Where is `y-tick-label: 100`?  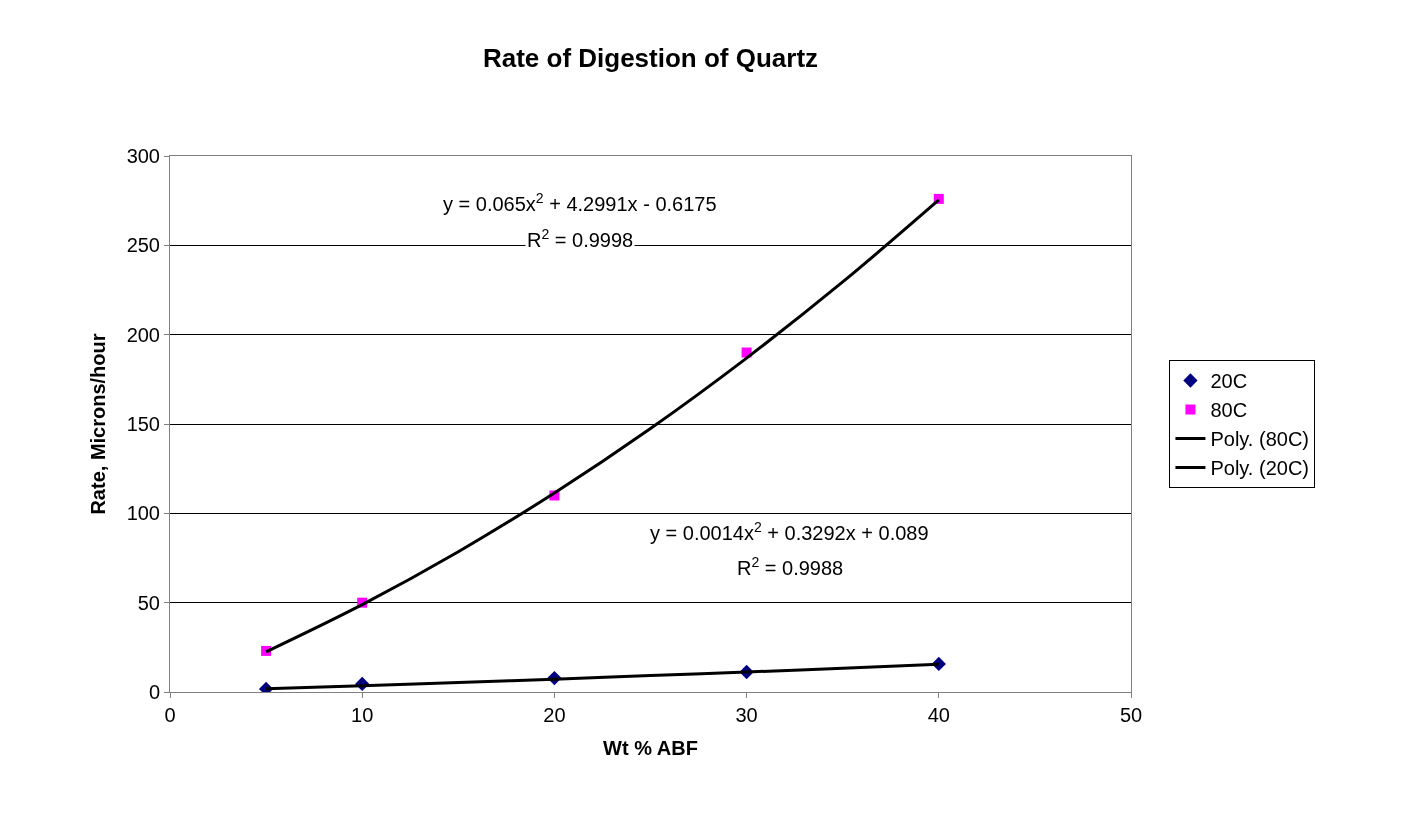 y-tick-label: 100 is located at coordinates (143, 513).